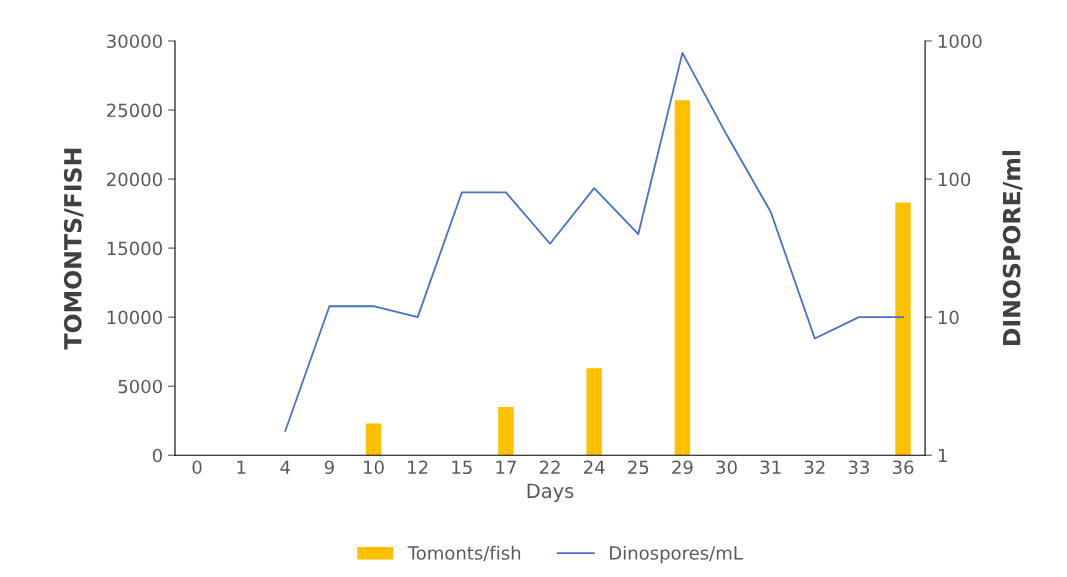  I want to click on x-axis-title: Days, so click(550, 492).